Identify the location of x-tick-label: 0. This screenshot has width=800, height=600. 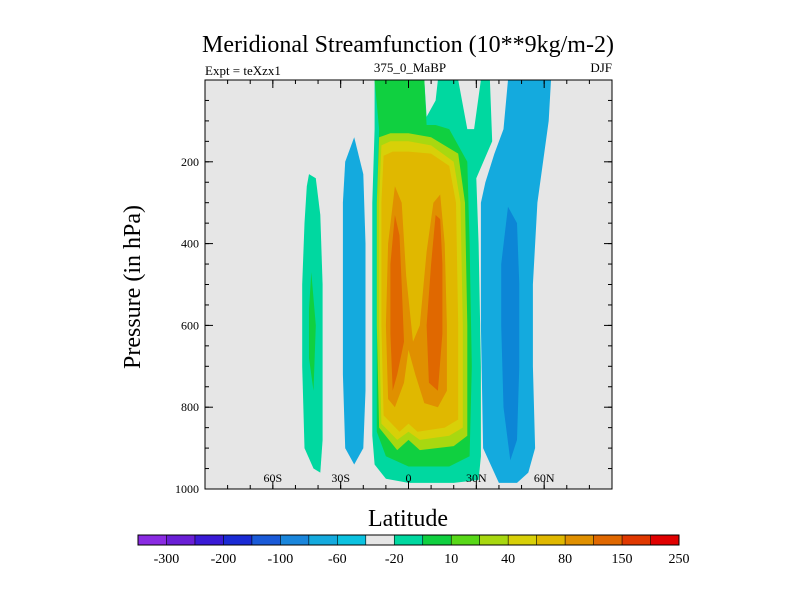
(409, 478).